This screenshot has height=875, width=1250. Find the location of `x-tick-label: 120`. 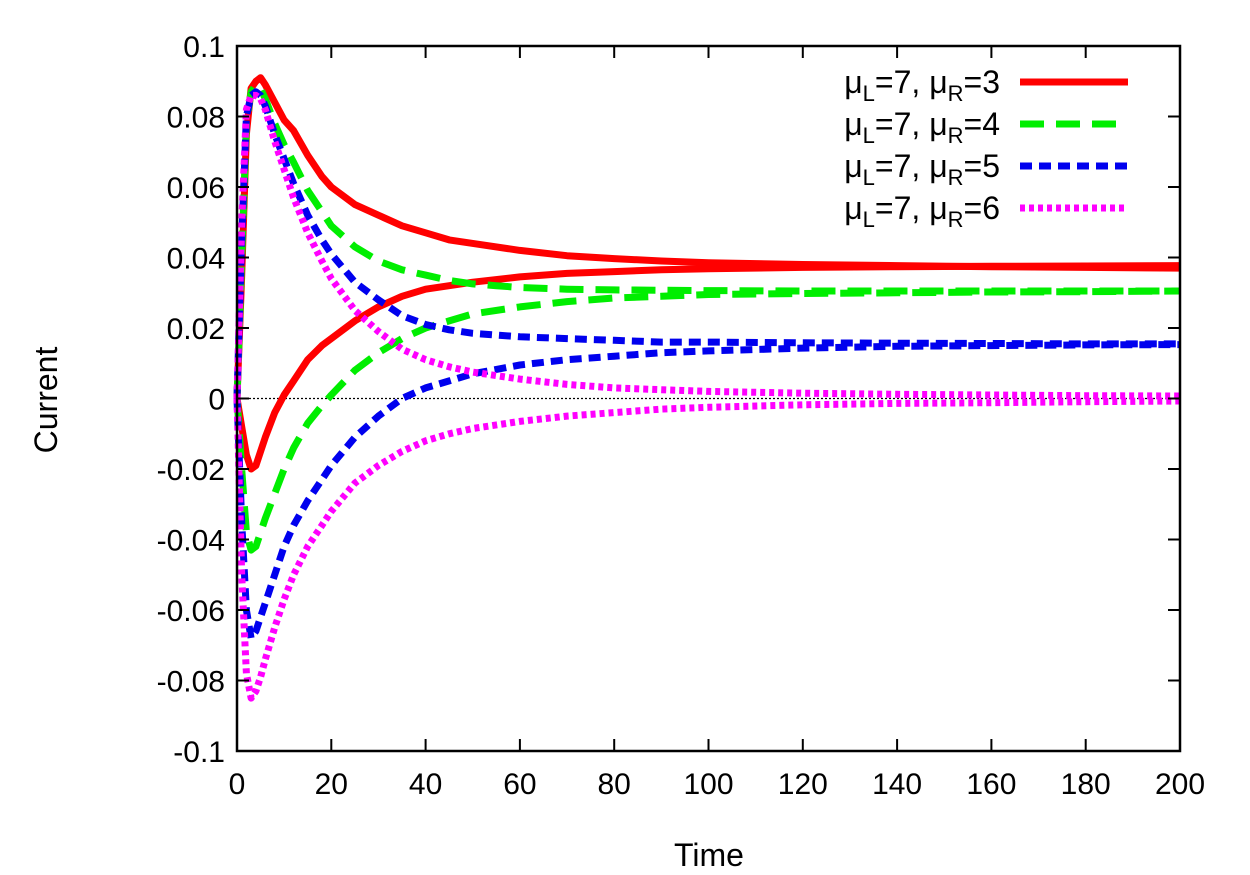

x-tick-label: 120 is located at coordinates (803, 784).